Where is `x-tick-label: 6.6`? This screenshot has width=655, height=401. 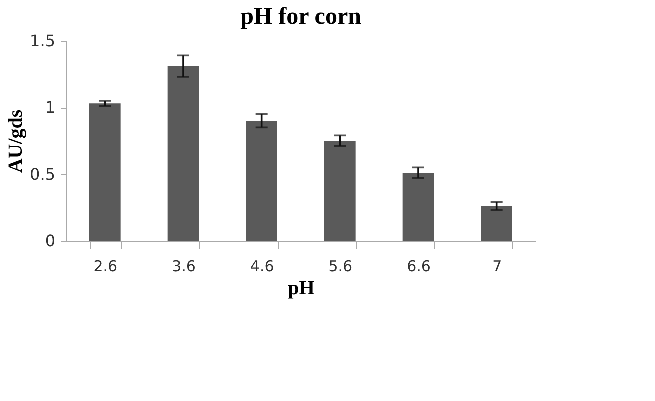
x-tick-label: 6.6 is located at coordinates (419, 267).